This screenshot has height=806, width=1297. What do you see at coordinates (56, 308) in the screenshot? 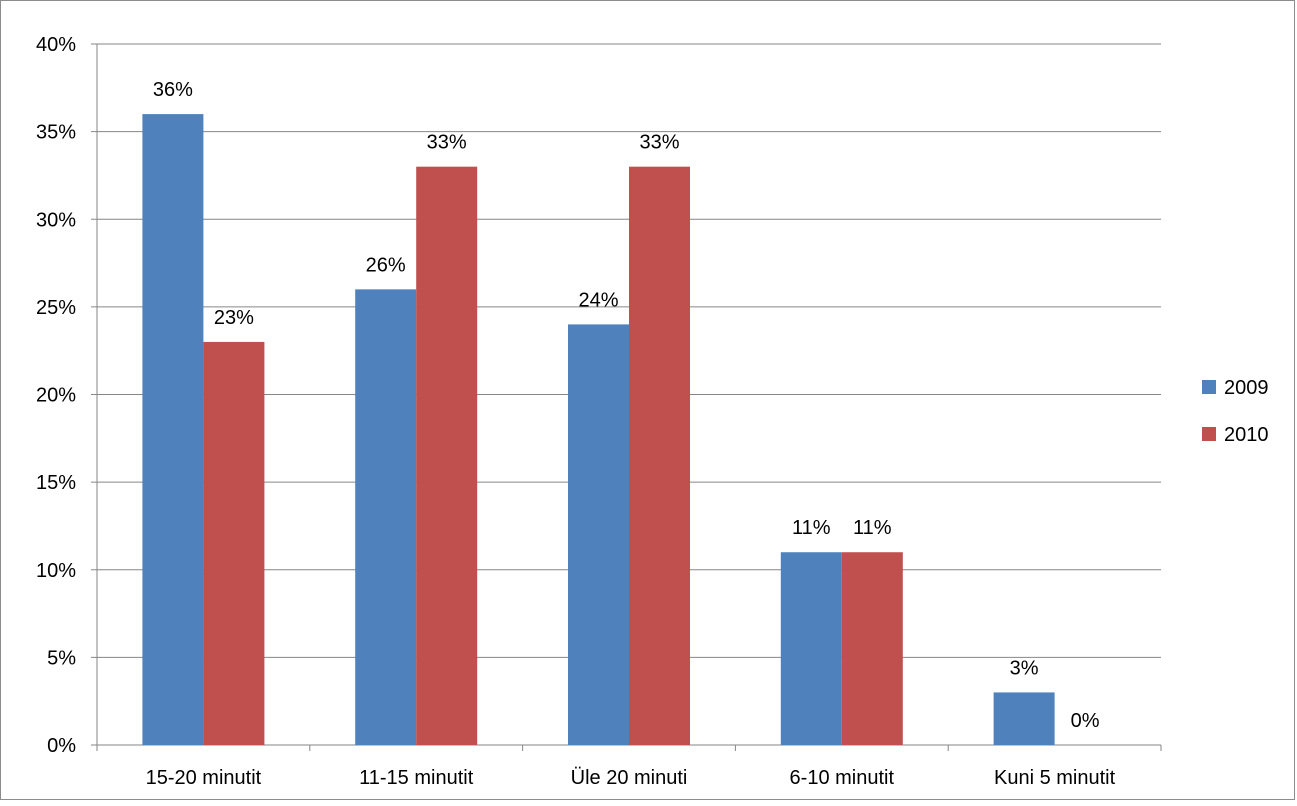
I see `y-tick-label: 25%` at bounding box center [56, 308].